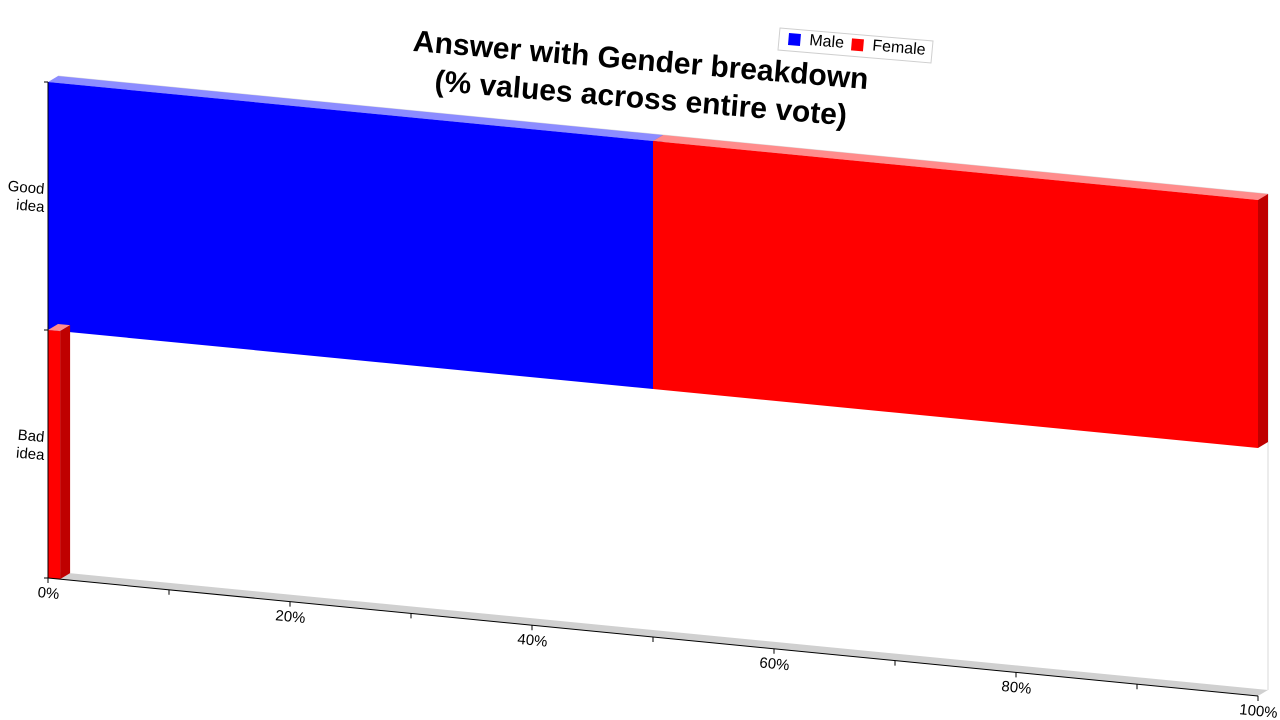  Describe the element at coordinates (960, 167) in the screenshot. I see `bar-top-female-good-idea` at that location.